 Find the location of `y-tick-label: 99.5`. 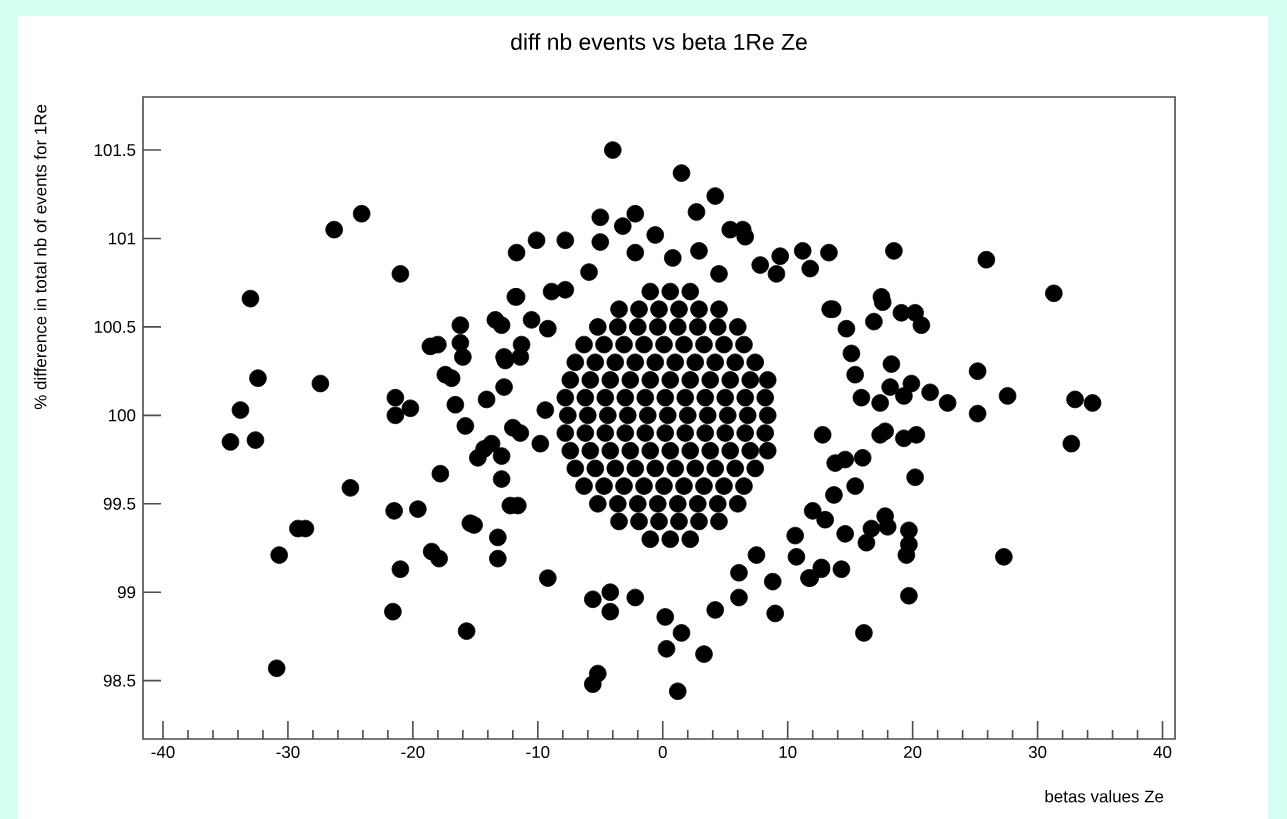

y-tick-label: 99.5 is located at coordinates (119, 503).